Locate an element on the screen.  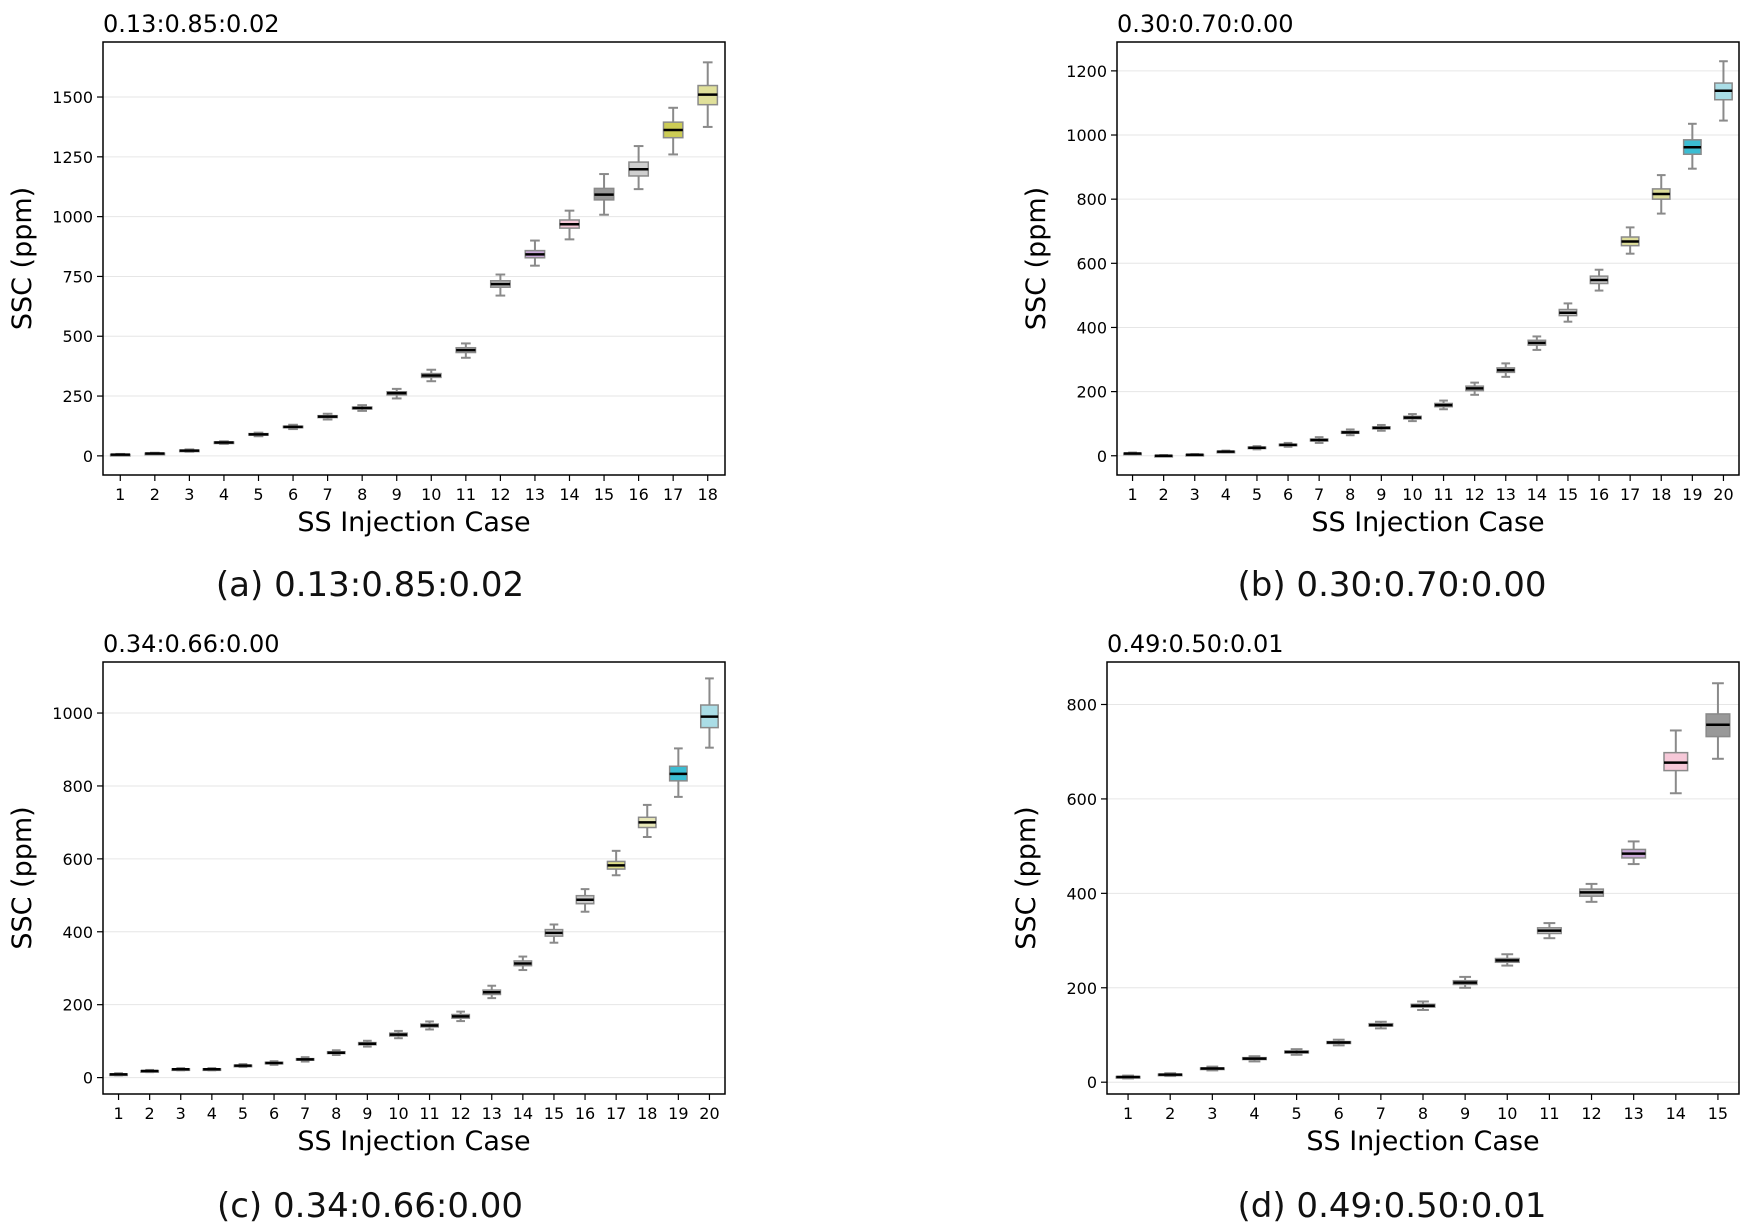
caption-d: (d) 0.49:0.50:0.01 is located at coordinates (1392, 1204).